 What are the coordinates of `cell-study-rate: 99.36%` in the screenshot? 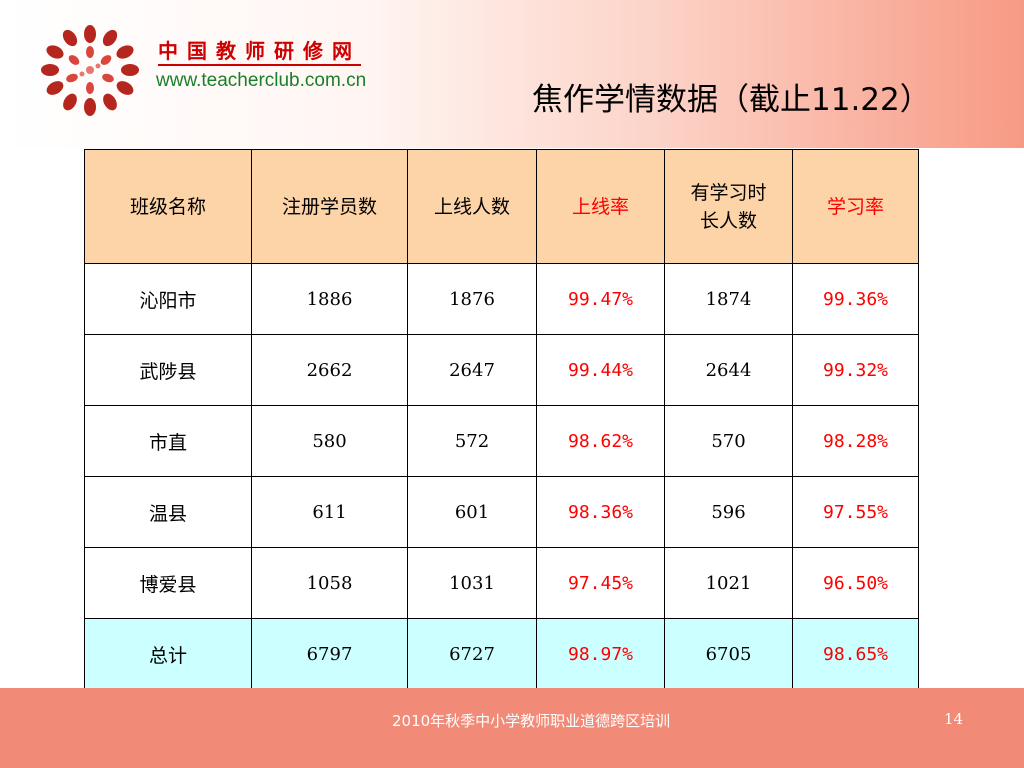 It's located at (855, 299).